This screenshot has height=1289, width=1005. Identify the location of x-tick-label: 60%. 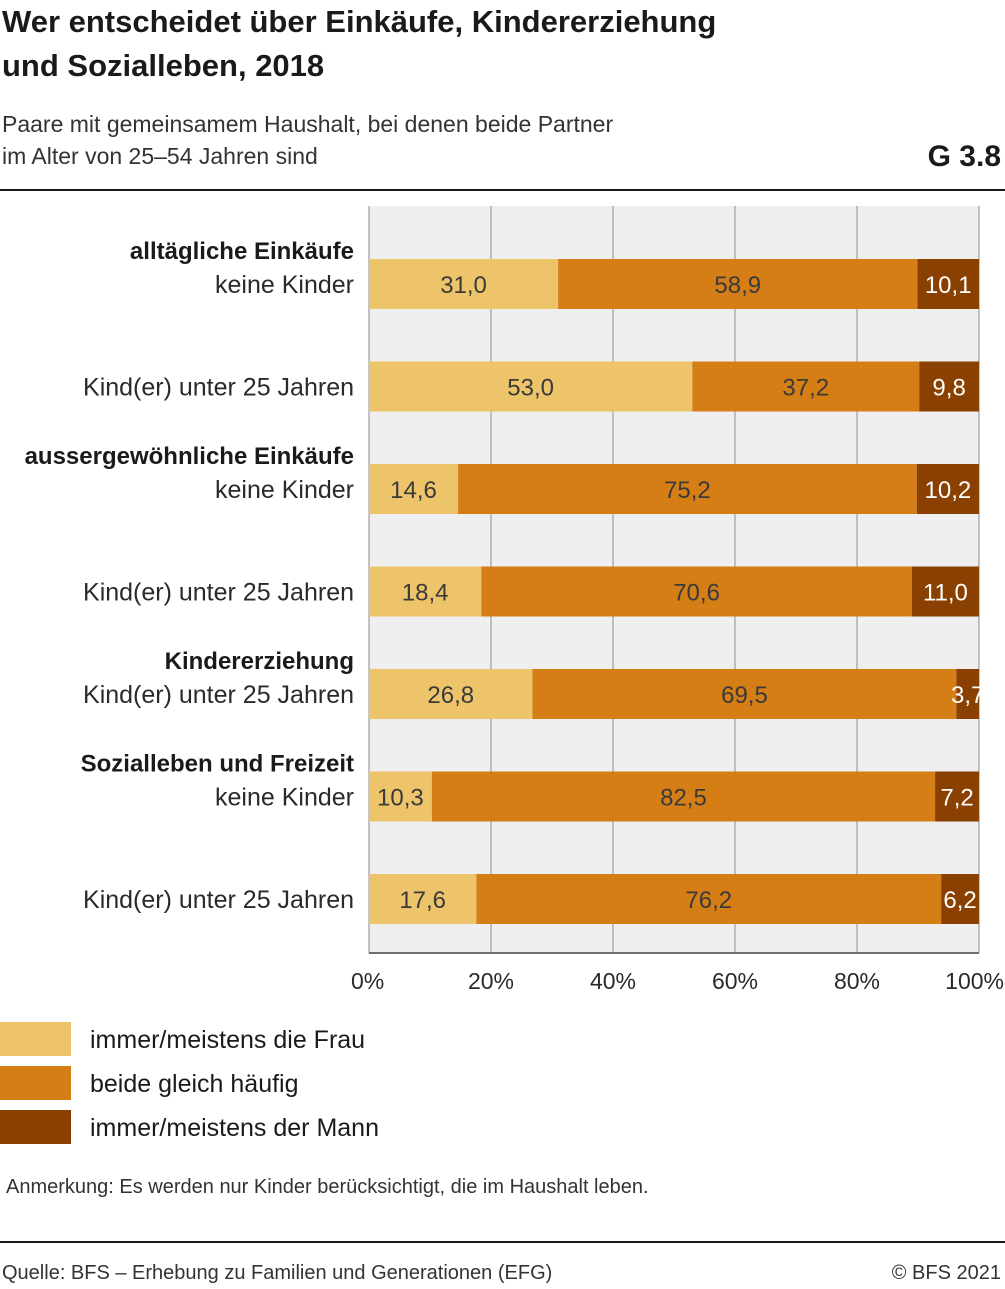
(735, 981).